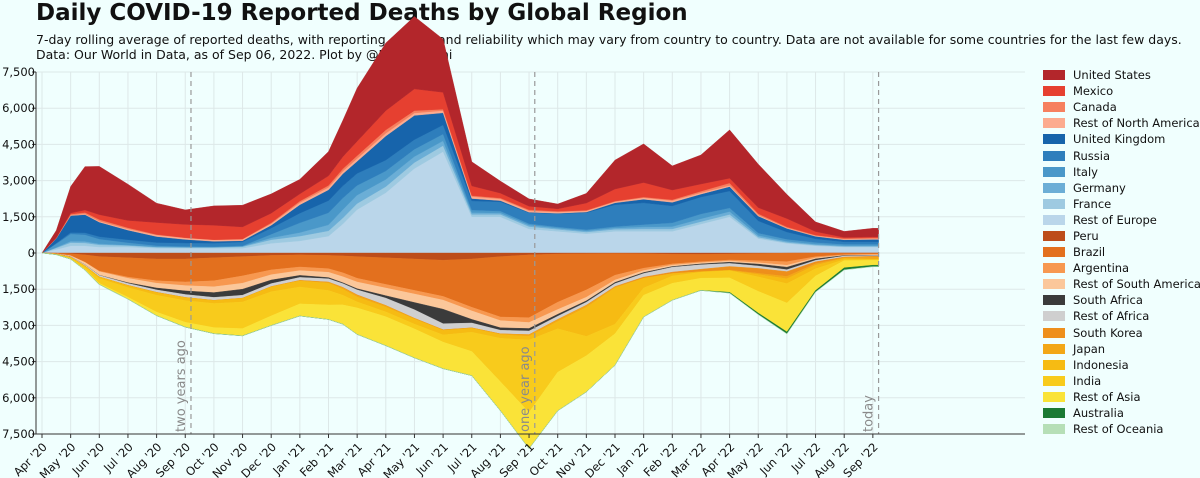 The height and width of the screenshot is (478, 1200). What do you see at coordinates (1085, 171) in the screenshot?
I see `legend-label: Italy` at bounding box center [1085, 171].